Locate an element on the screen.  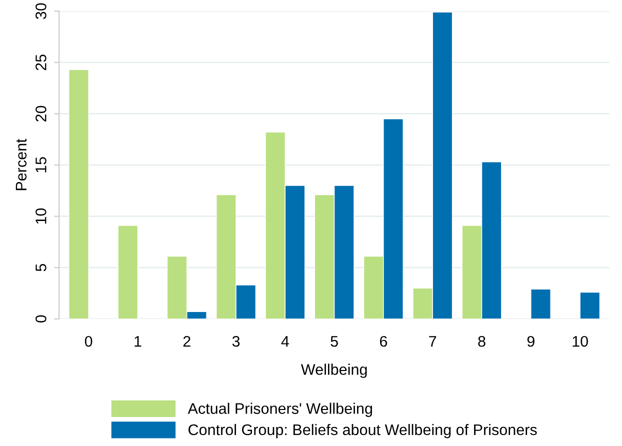
x-tick-label: 4 is located at coordinates (285, 341).